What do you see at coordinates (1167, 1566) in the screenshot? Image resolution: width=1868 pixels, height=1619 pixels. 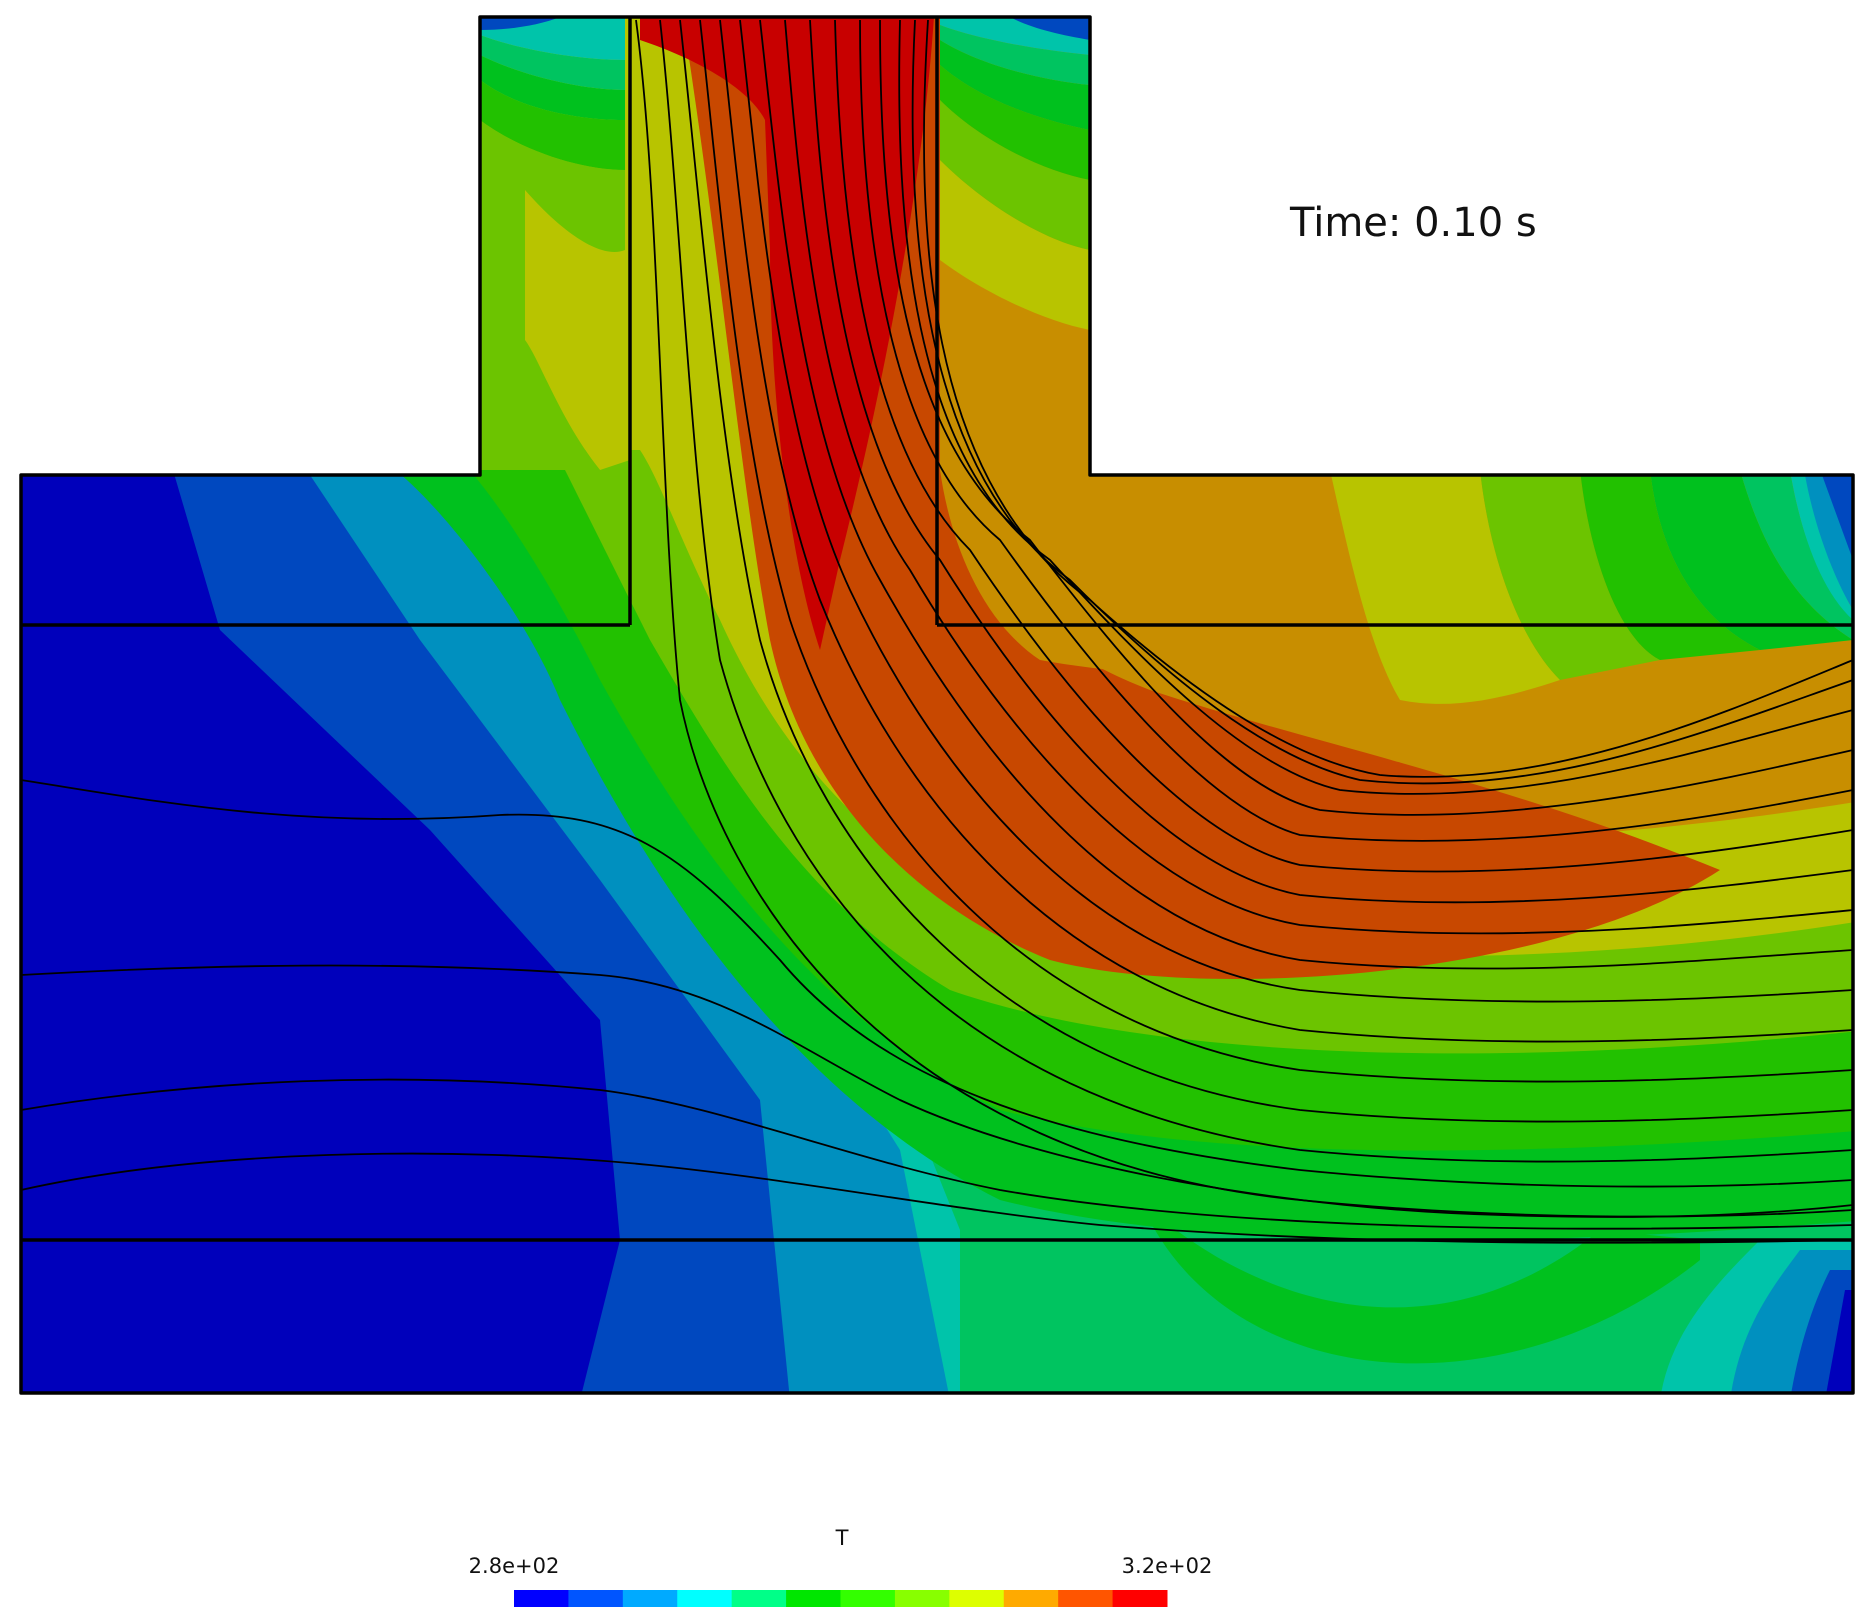 I see `colorbar-max-label: 3.2e+02` at bounding box center [1167, 1566].